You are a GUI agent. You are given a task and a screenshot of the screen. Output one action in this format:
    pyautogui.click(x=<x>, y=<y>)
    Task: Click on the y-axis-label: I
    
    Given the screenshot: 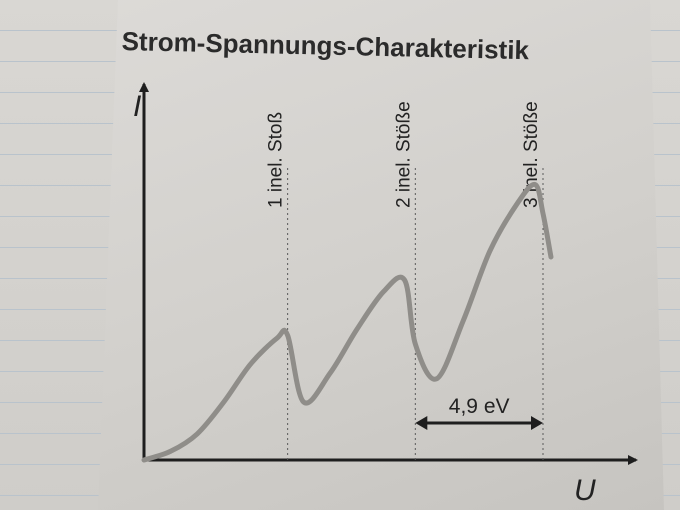 What is the action you would take?
    pyautogui.click(x=137, y=106)
    